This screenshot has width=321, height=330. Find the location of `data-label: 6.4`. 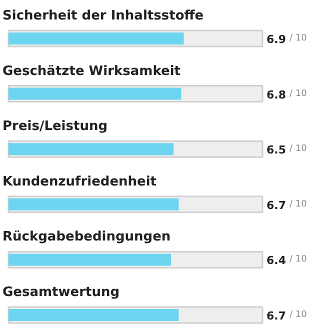

data-label: 6.4 is located at coordinates (276, 261).